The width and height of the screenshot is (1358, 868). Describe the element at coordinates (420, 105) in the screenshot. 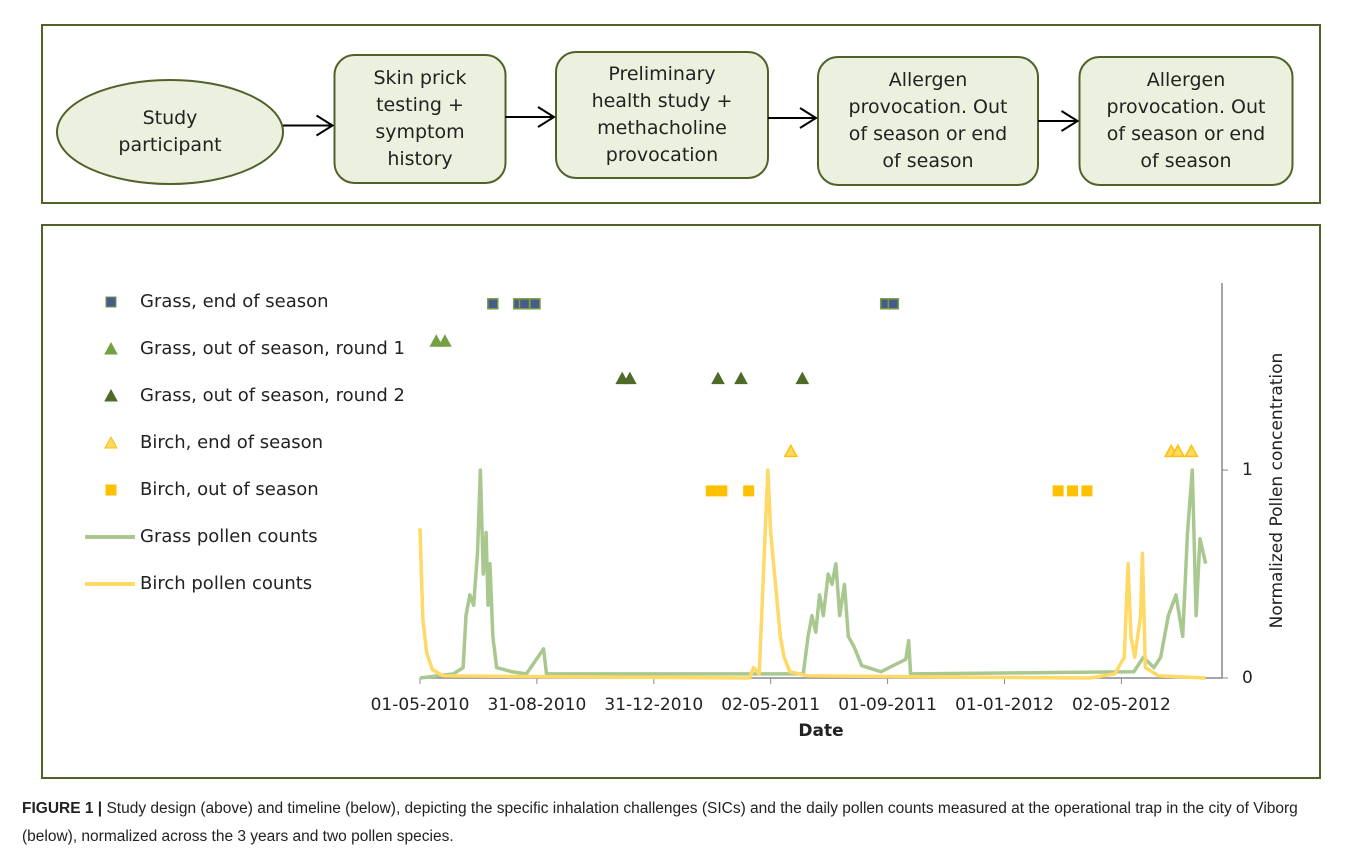

I see `node-label: testing +` at that location.